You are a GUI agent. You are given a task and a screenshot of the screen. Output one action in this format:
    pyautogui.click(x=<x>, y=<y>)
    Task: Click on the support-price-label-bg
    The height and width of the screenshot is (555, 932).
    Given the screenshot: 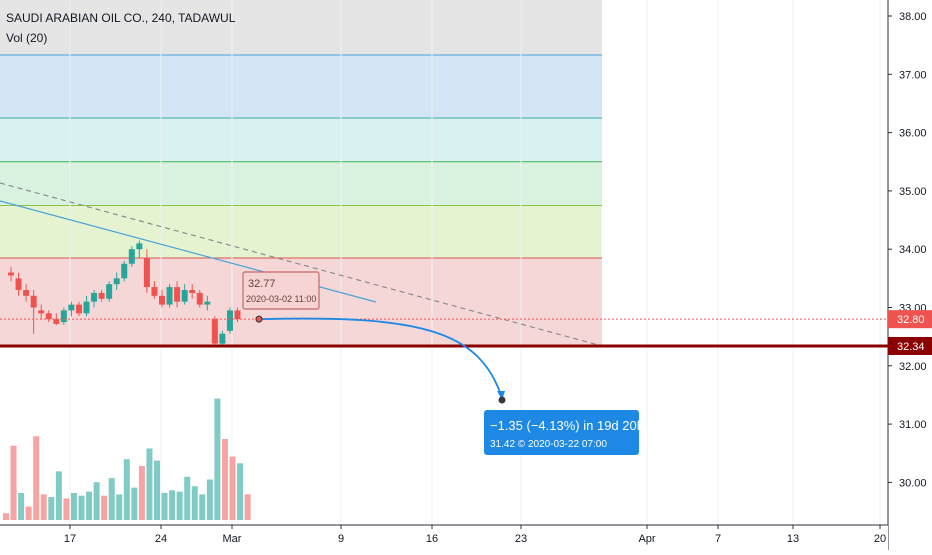 What is the action you would take?
    pyautogui.click(x=910, y=345)
    